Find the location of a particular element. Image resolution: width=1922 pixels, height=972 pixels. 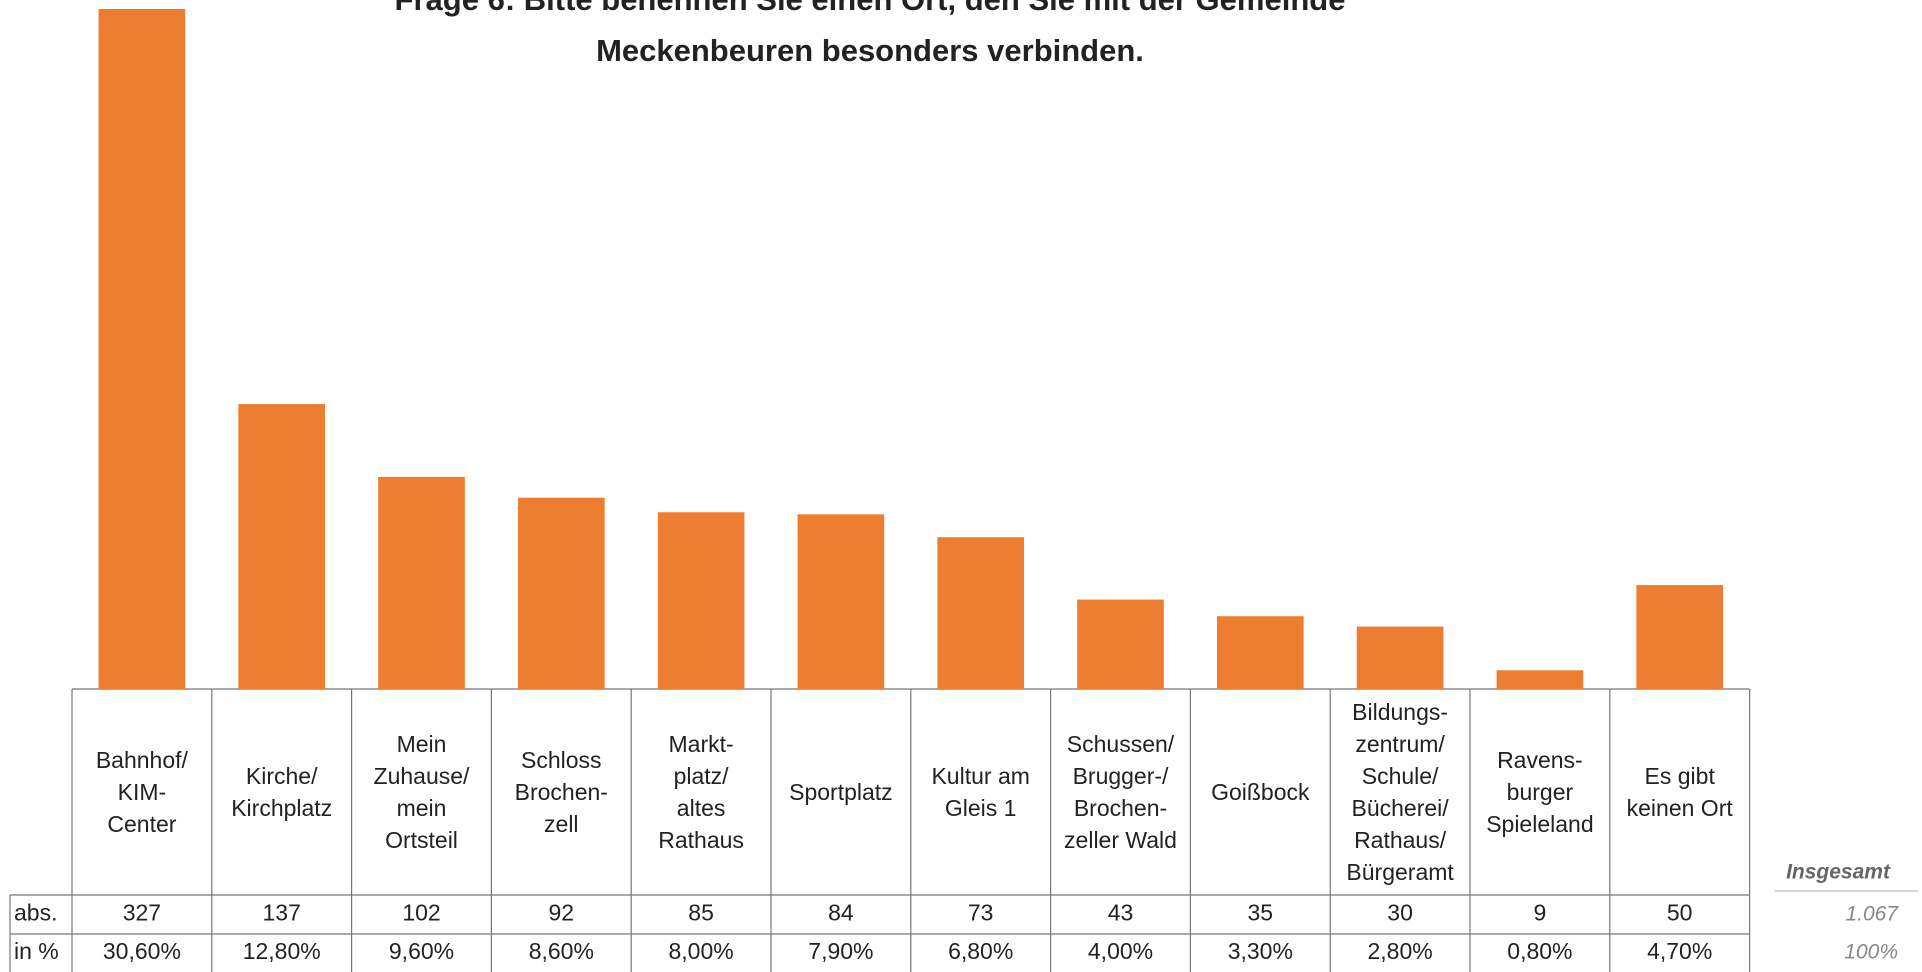

total-label: Insgesamt is located at coordinates (1838, 872).